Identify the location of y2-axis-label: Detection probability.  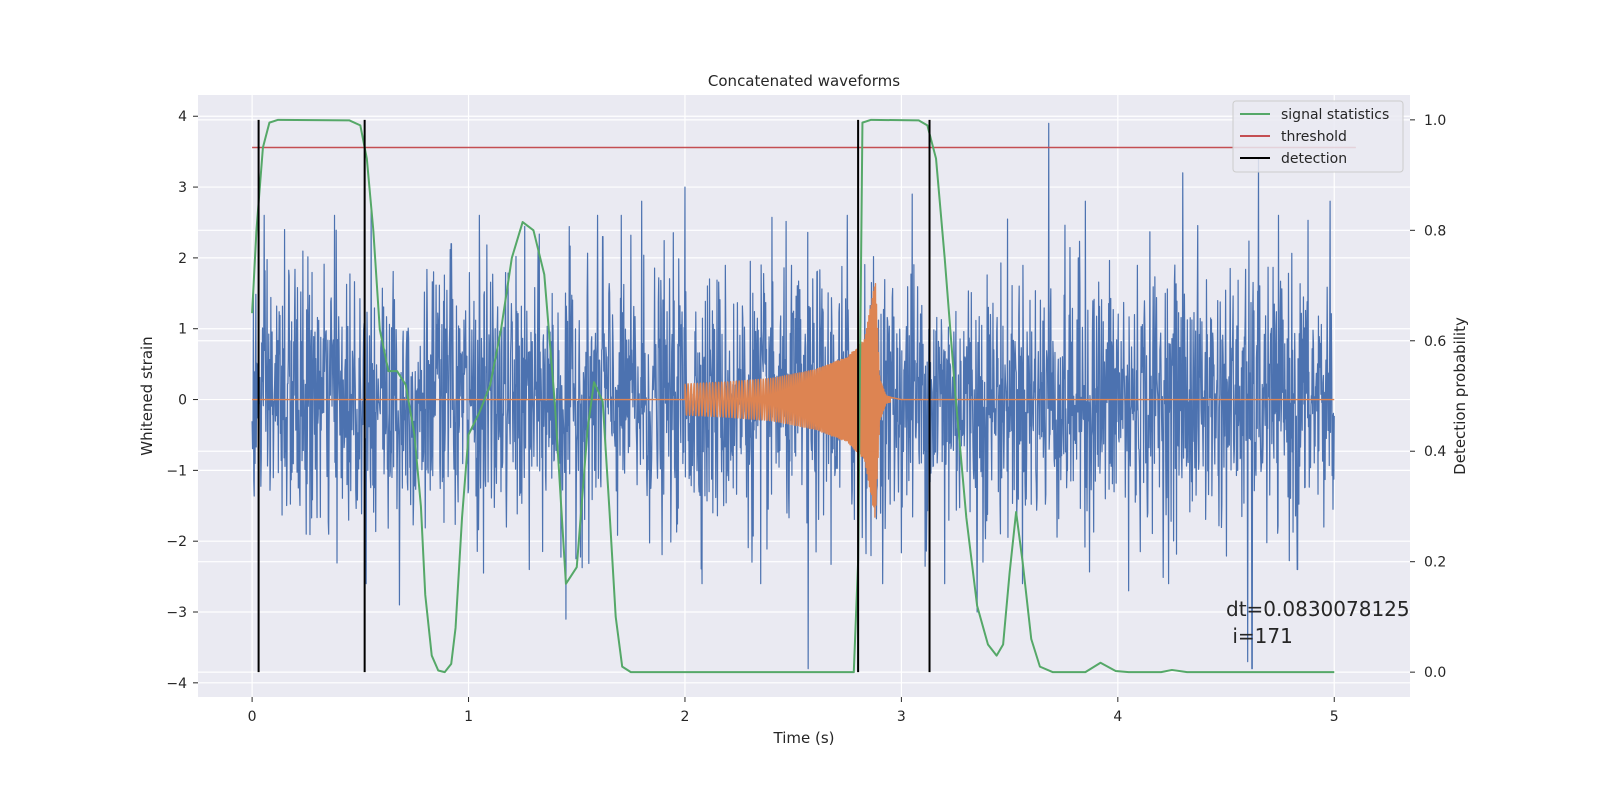
(1460, 396).